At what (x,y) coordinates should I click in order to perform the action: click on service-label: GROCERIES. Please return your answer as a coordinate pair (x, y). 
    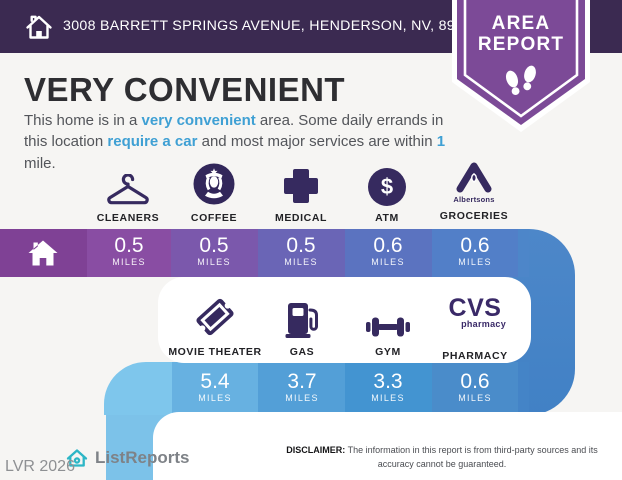
    Looking at the image, I should click on (474, 216).